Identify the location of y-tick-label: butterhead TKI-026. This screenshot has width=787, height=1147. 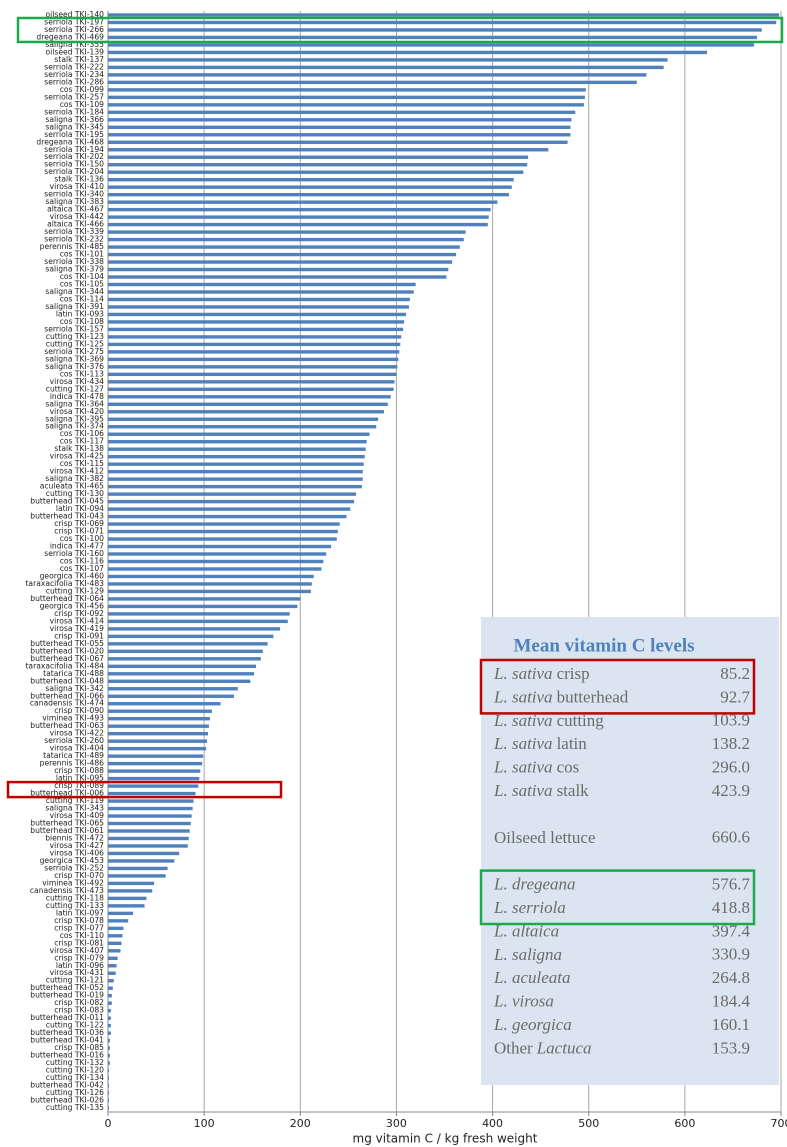
(67, 1100).